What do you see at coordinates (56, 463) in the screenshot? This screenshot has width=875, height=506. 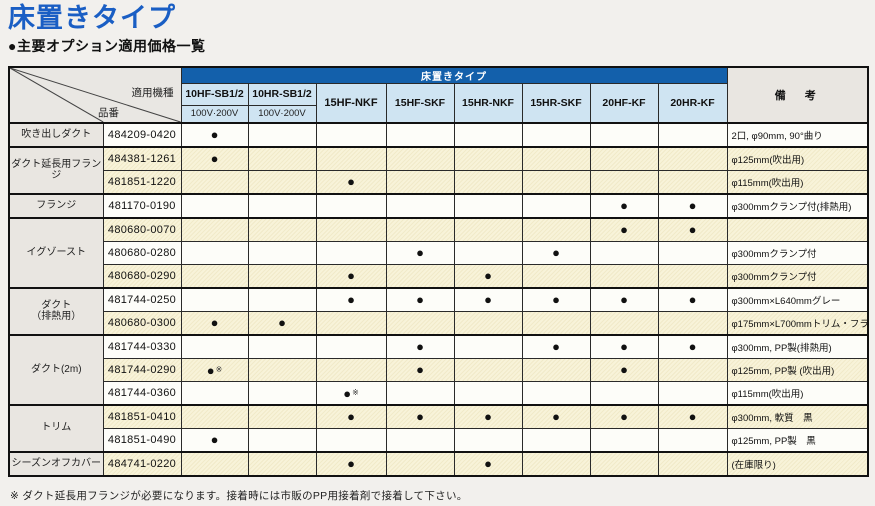 I see `option-name-cell: シーズンオフカバー` at bounding box center [56, 463].